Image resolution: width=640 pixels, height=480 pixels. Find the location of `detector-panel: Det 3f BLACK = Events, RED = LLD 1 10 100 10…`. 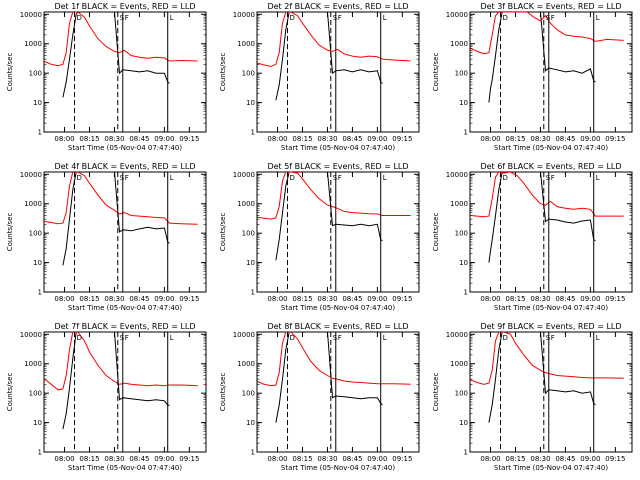

detector-panel: Det 3f BLACK = Events, RED = LLD 1 10 100 10… is located at coordinates (532, 77).